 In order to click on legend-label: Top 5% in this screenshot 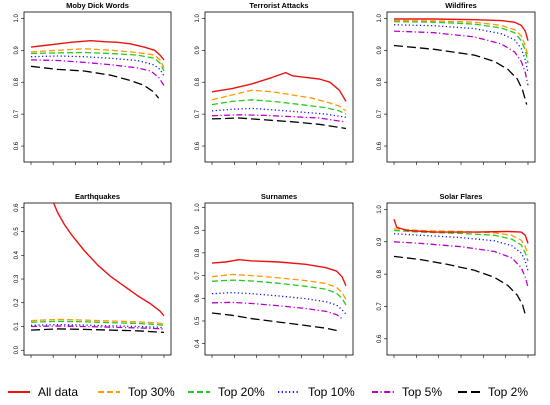, I will do `click(422, 392)`.